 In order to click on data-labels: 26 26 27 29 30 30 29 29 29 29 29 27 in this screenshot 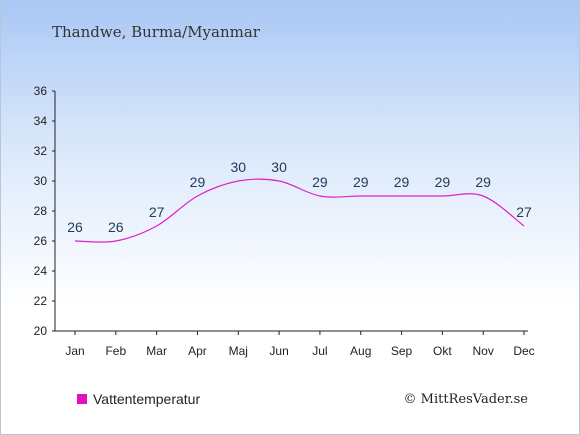, I will do `click(299, 197)`.